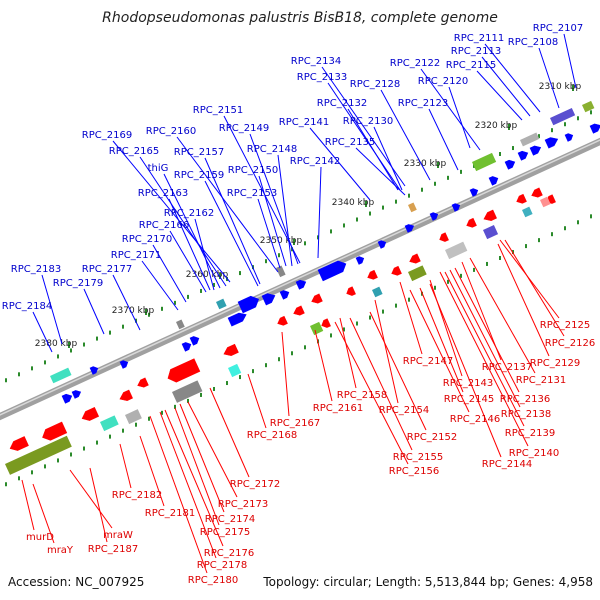 This screenshot has width=600, height=600. I want to click on reverse-gene-label: RPC_2168, so click(272, 435).